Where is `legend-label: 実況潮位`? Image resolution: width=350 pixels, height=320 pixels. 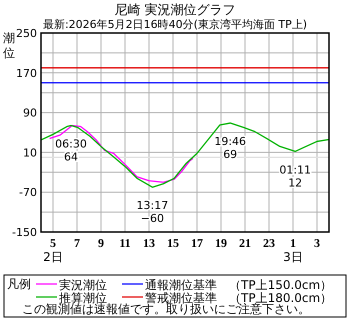 legend-label: 実況潮位 is located at coordinates (83, 285).